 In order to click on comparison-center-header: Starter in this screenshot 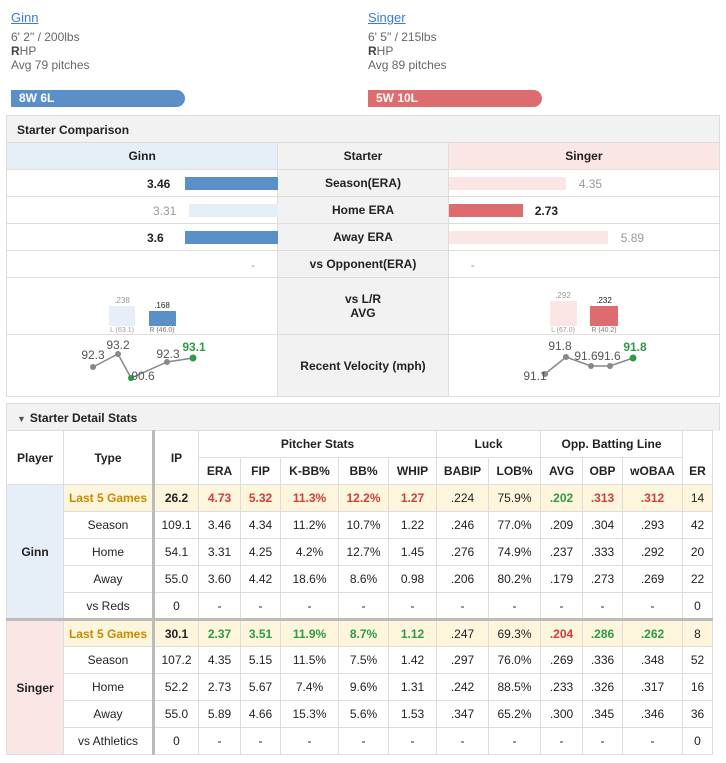, I will do `click(363, 156)`.